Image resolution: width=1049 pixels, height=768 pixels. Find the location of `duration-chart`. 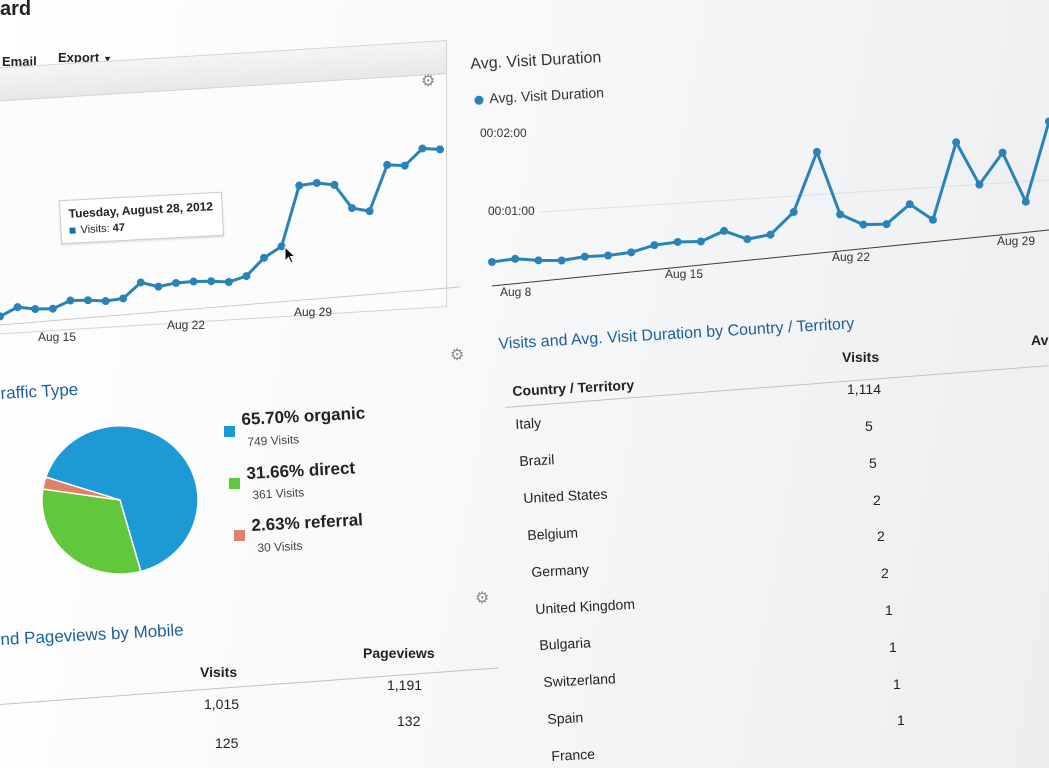

duration-chart is located at coordinates (768, 202).